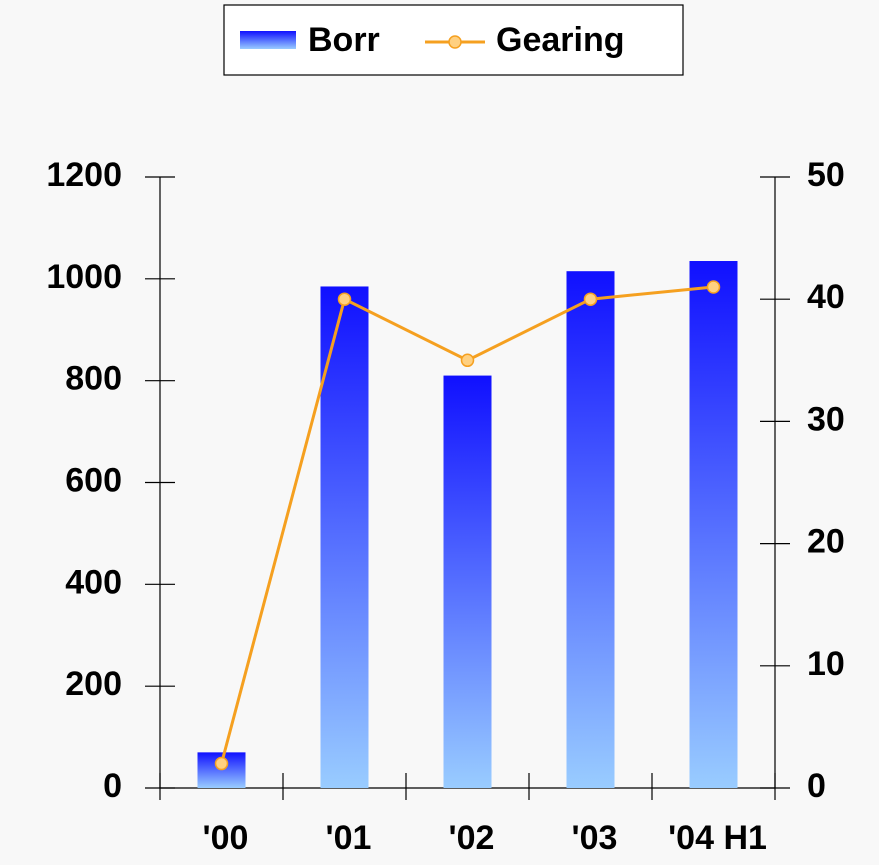 This screenshot has height=865, width=879. Describe the element at coordinates (93, 684) in the screenshot. I see `y-tick-label: 200` at that location.